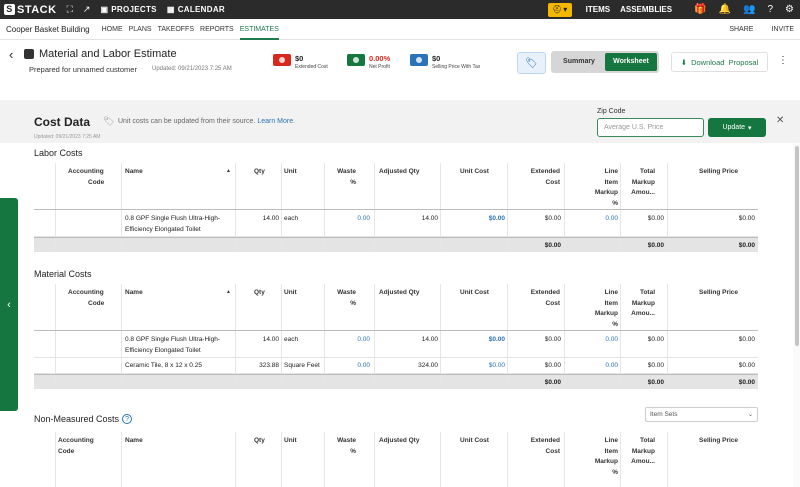  I want to click on stack-logo: S STACK, so click(30, 10).